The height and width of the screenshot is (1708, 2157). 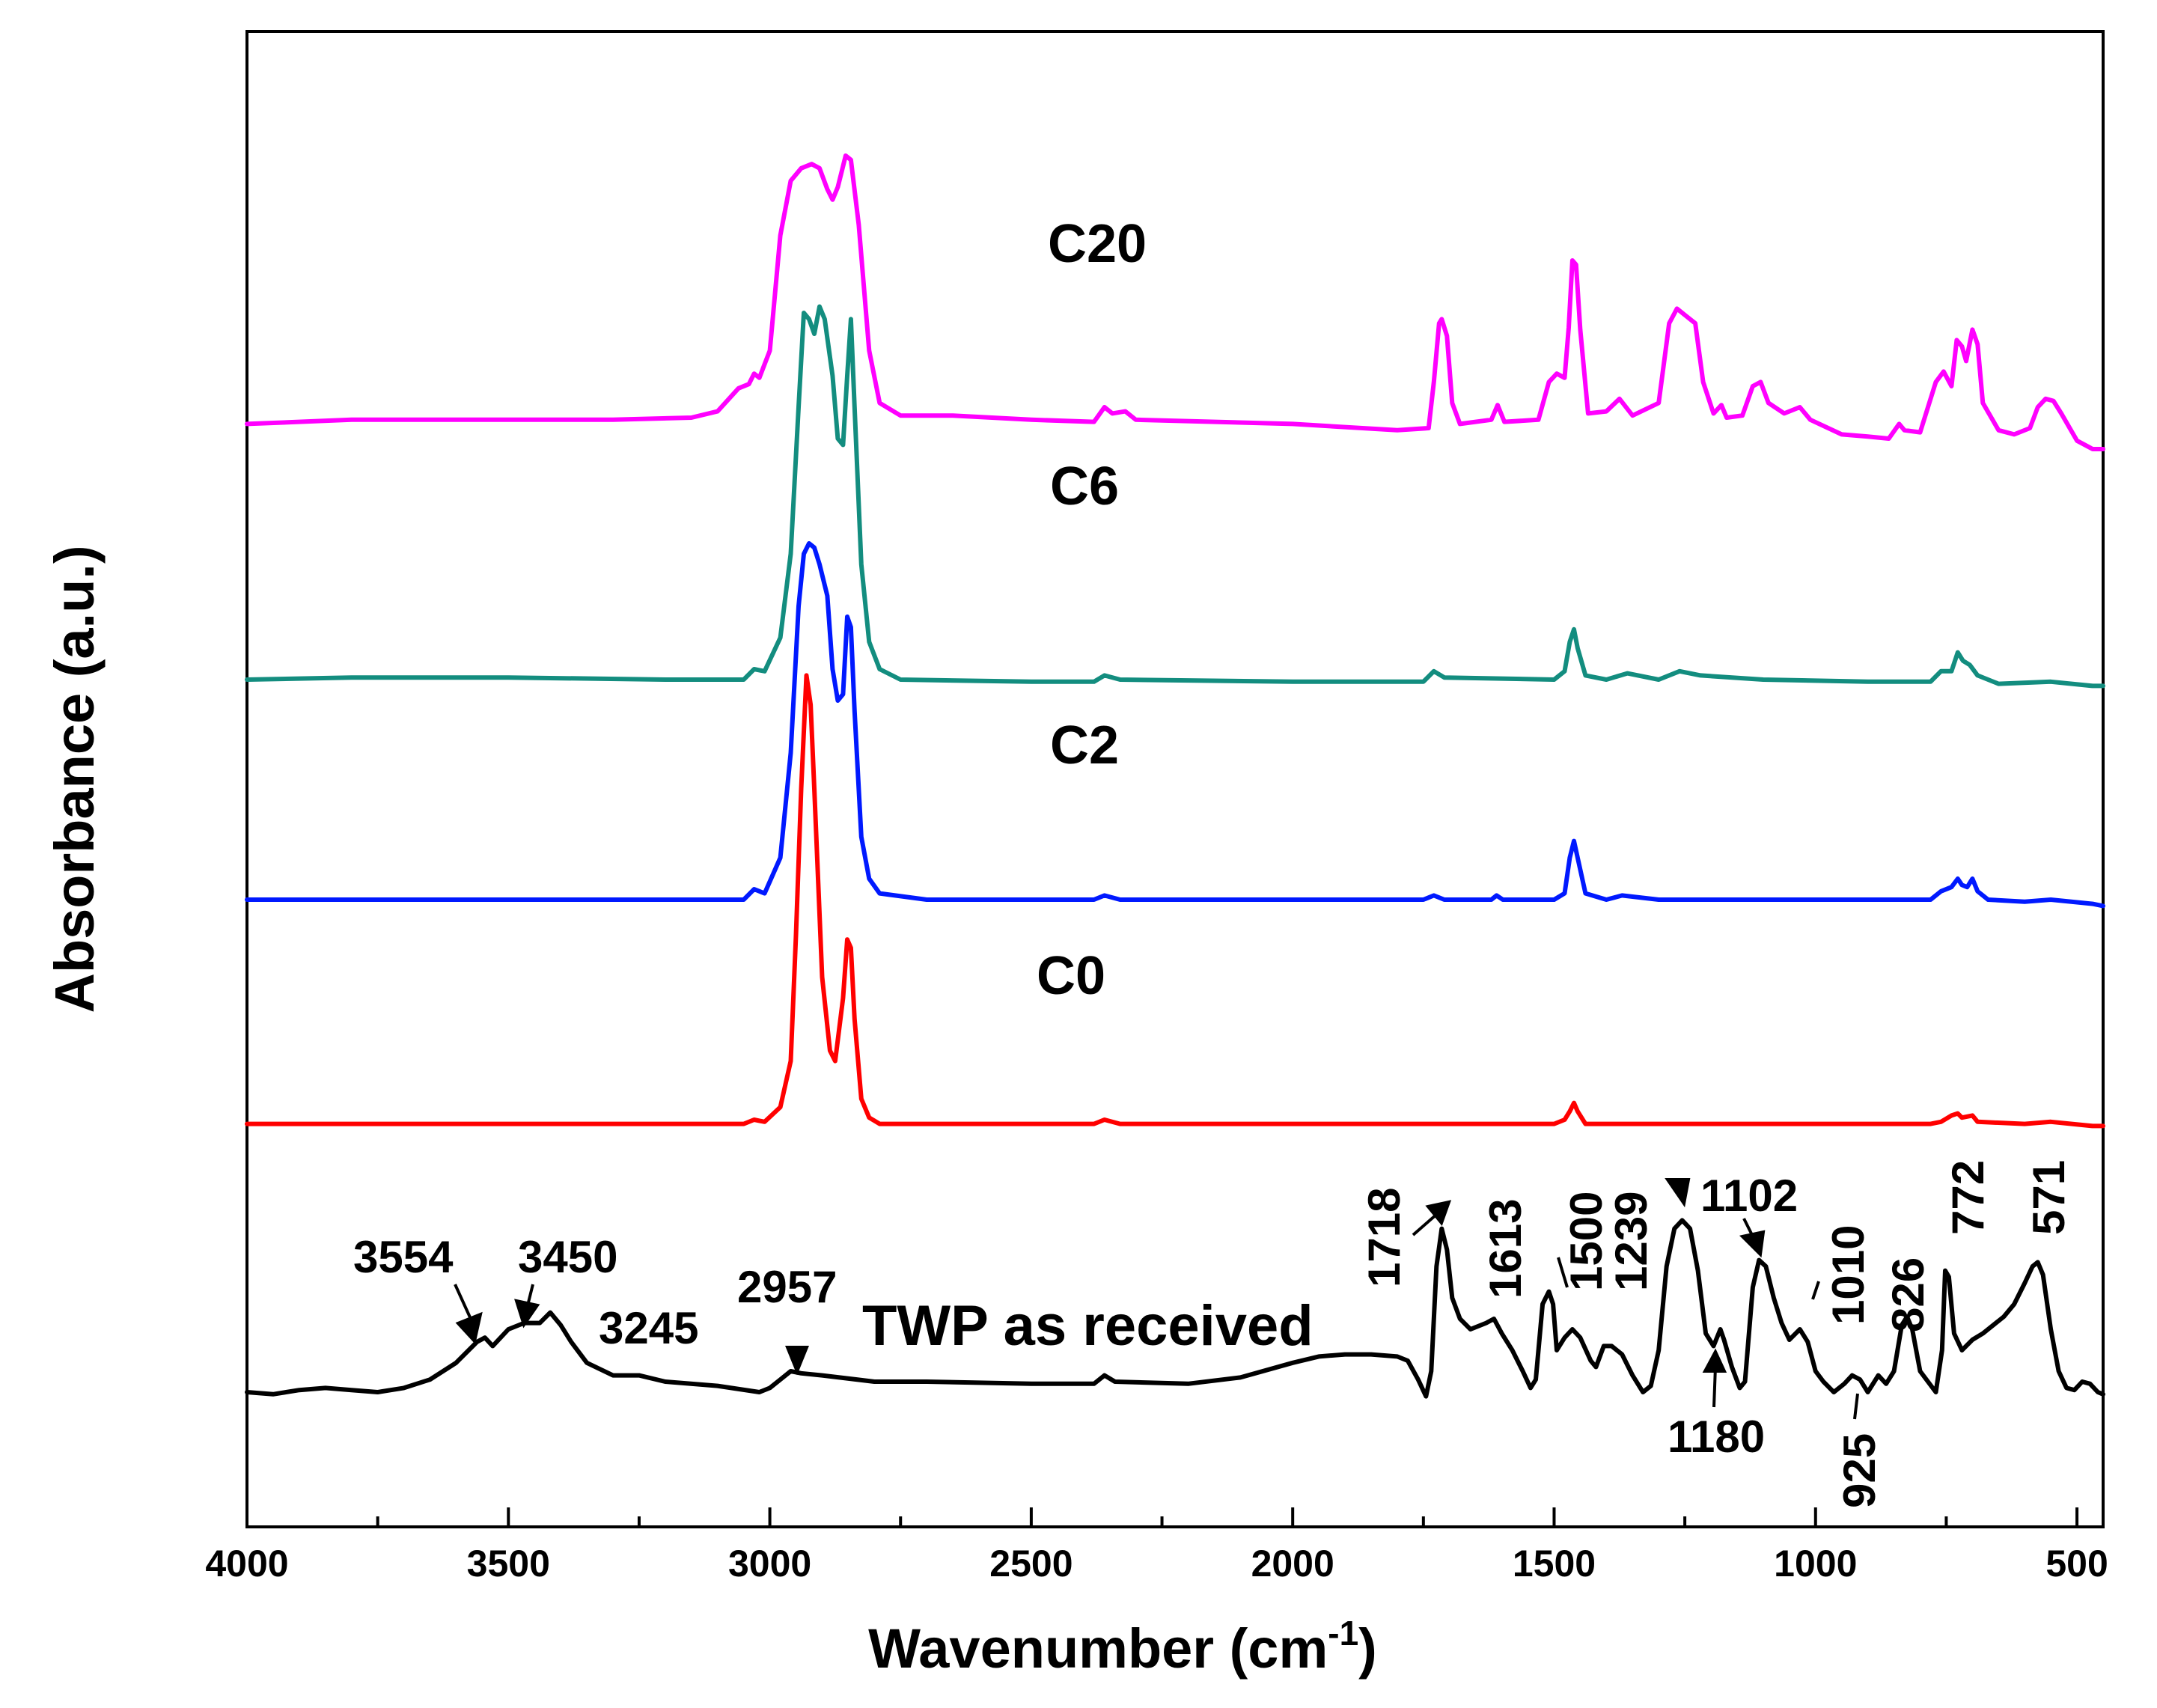 What do you see at coordinates (787, 1287) in the screenshot?
I see `peak-label-2957: 2957` at bounding box center [787, 1287].